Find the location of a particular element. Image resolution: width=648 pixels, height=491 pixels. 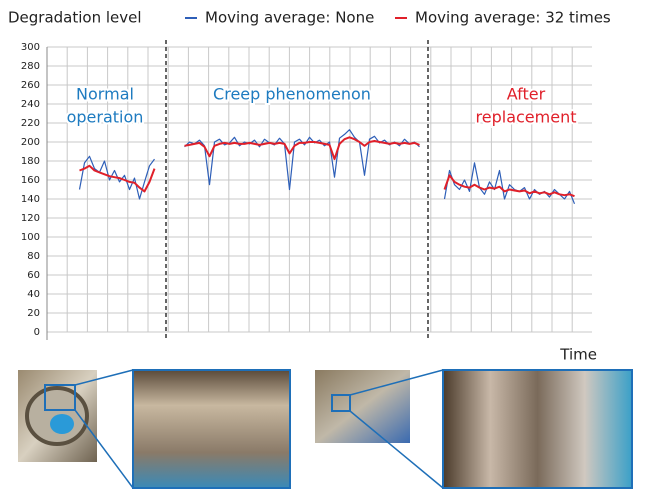

series-line is located at coordinates (327, 167).